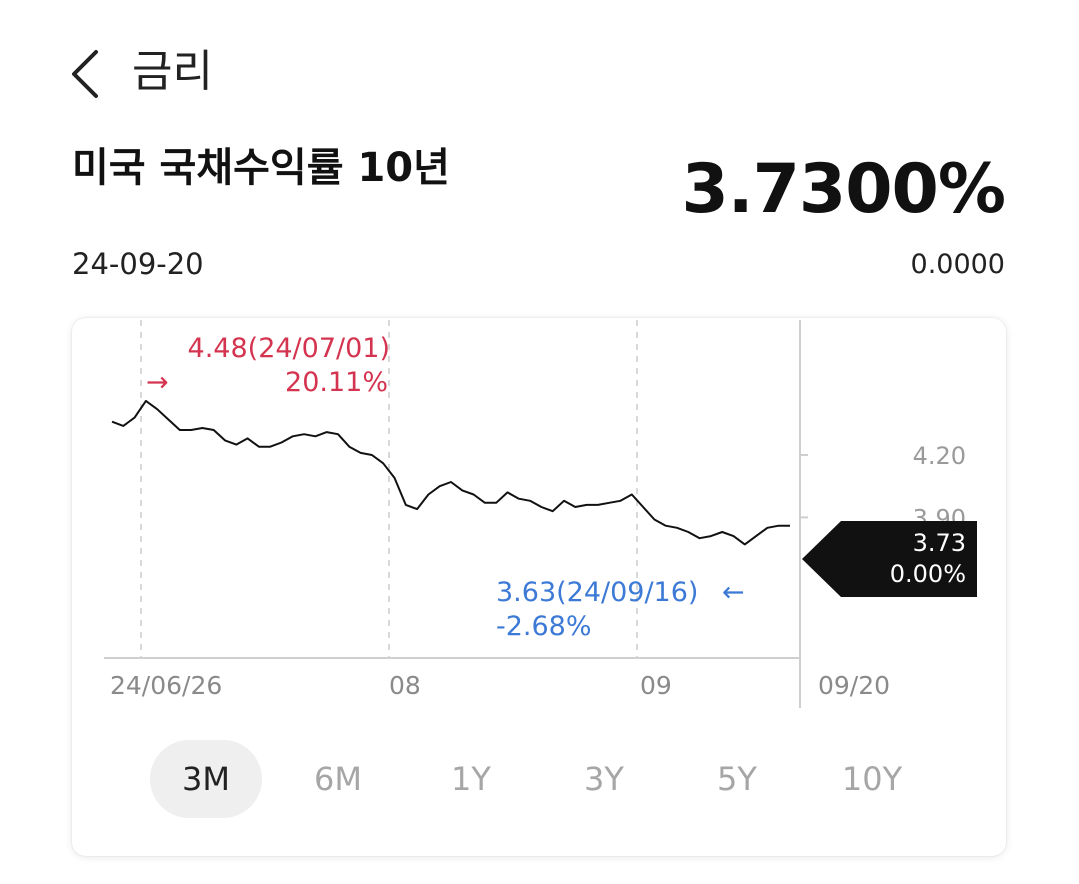 The image size is (1079, 884). Describe the element at coordinates (471, 779) in the screenshot. I see `period-1y: 1Y` at that location.